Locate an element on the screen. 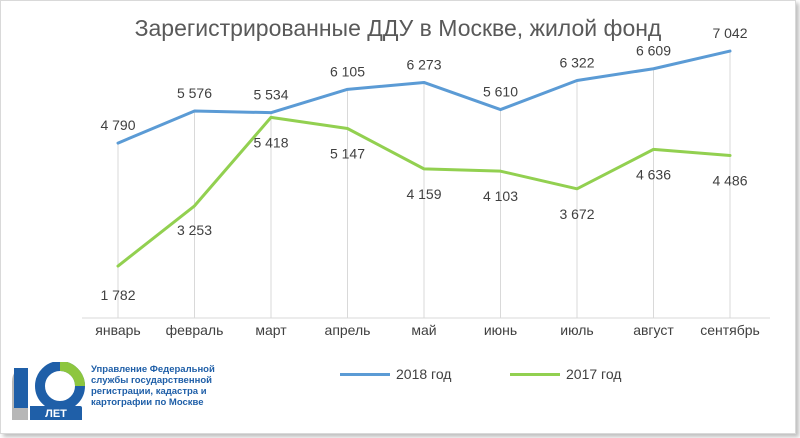 Image resolution: width=800 pixels, height=438 pixels. data-label-2018: 7 042 is located at coordinates (729, 33).